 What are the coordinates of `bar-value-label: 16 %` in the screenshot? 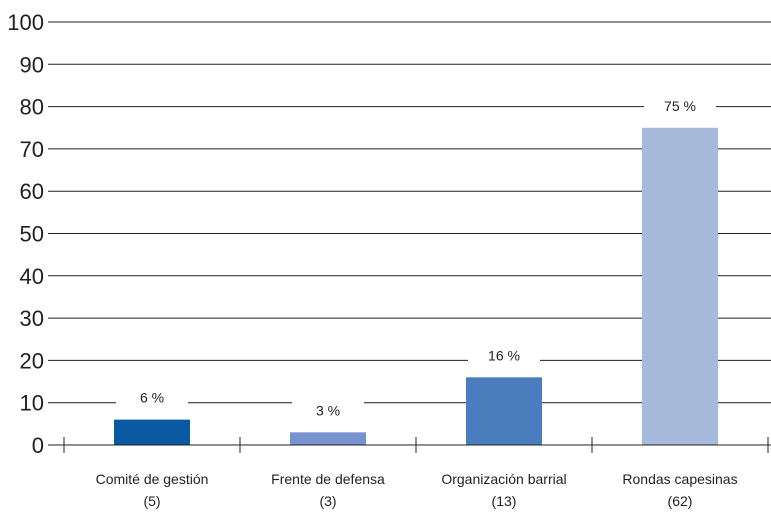 It's located at (504, 355).